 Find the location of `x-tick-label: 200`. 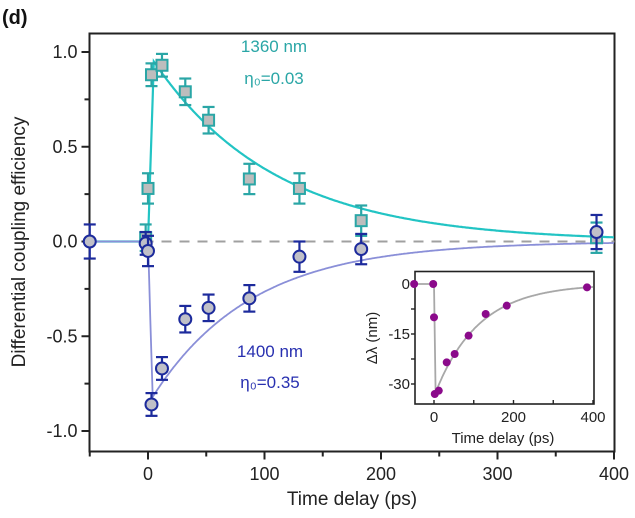

x-tick-label: 200 is located at coordinates (381, 474).